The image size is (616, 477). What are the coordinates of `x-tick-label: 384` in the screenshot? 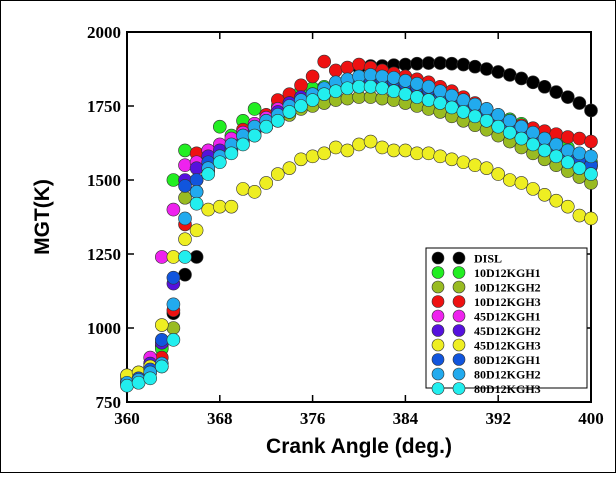 It's located at (406, 418).